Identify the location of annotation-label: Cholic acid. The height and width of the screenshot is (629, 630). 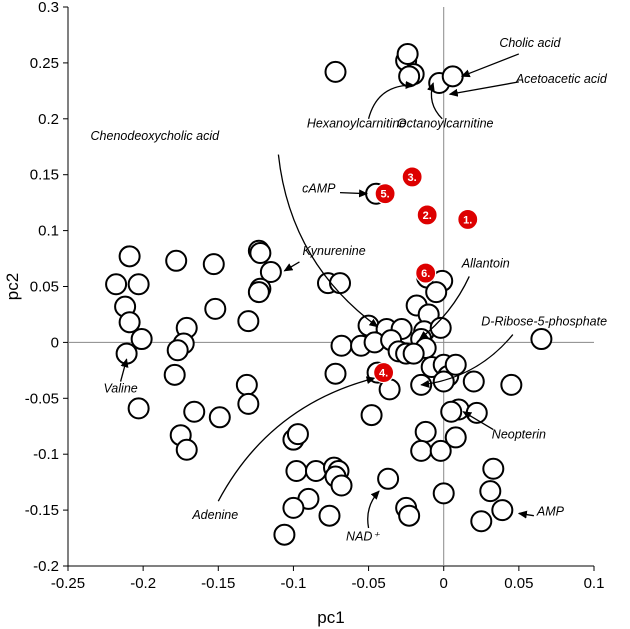
(530, 43).